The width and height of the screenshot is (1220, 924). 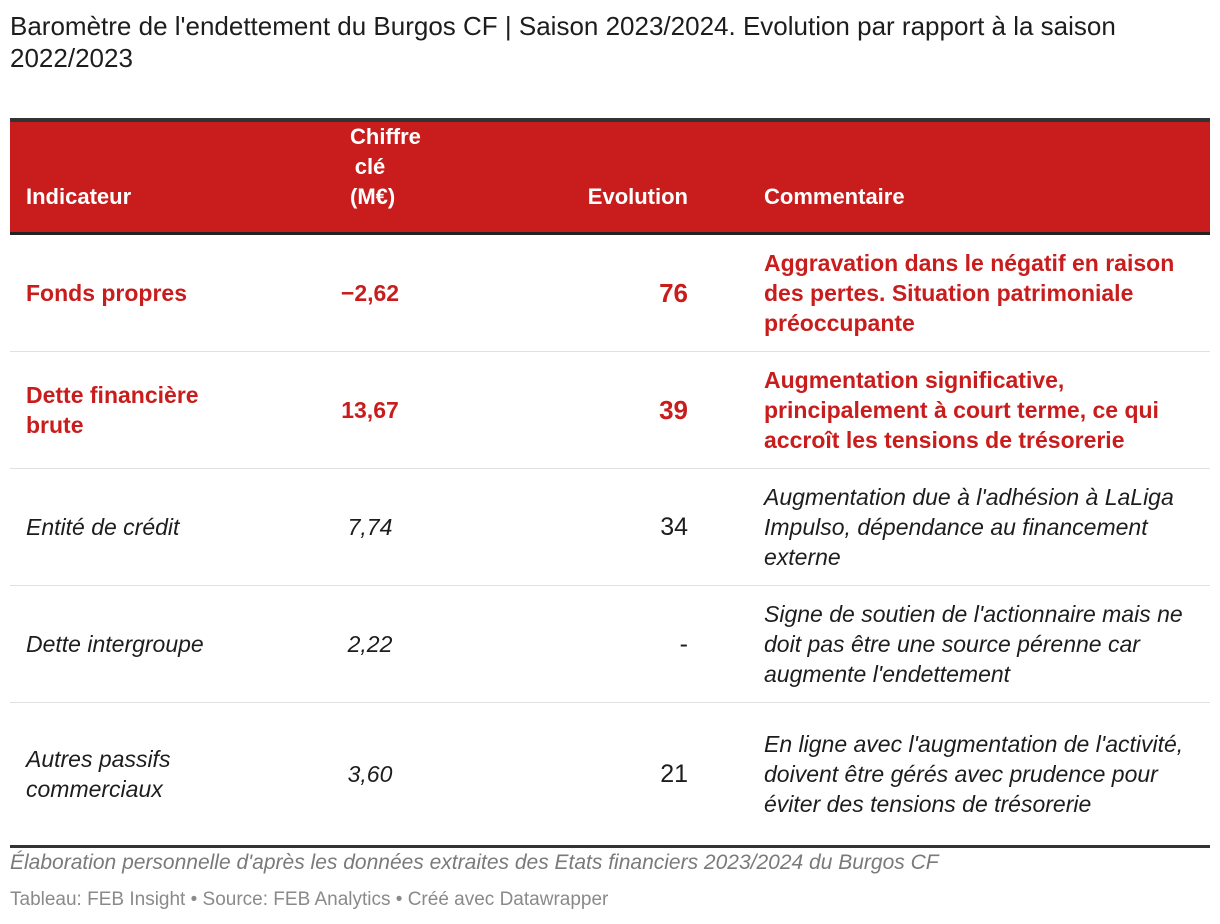 What do you see at coordinates (135, 775) in the screenshot?
I see `cell-indicateur: Autres passifs commerciaux` at bounding box center [135, 775].